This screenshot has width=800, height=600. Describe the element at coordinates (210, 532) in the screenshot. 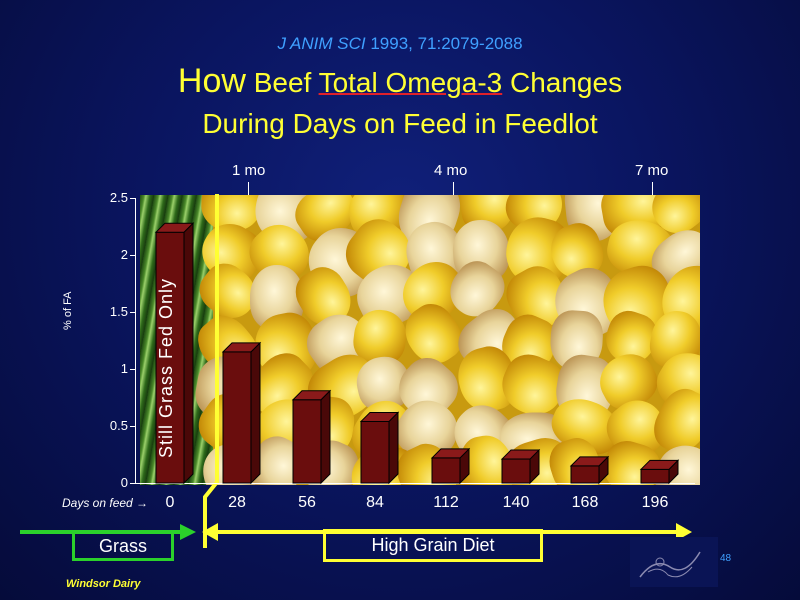

I see `grain-arrow-head-left` at that location.